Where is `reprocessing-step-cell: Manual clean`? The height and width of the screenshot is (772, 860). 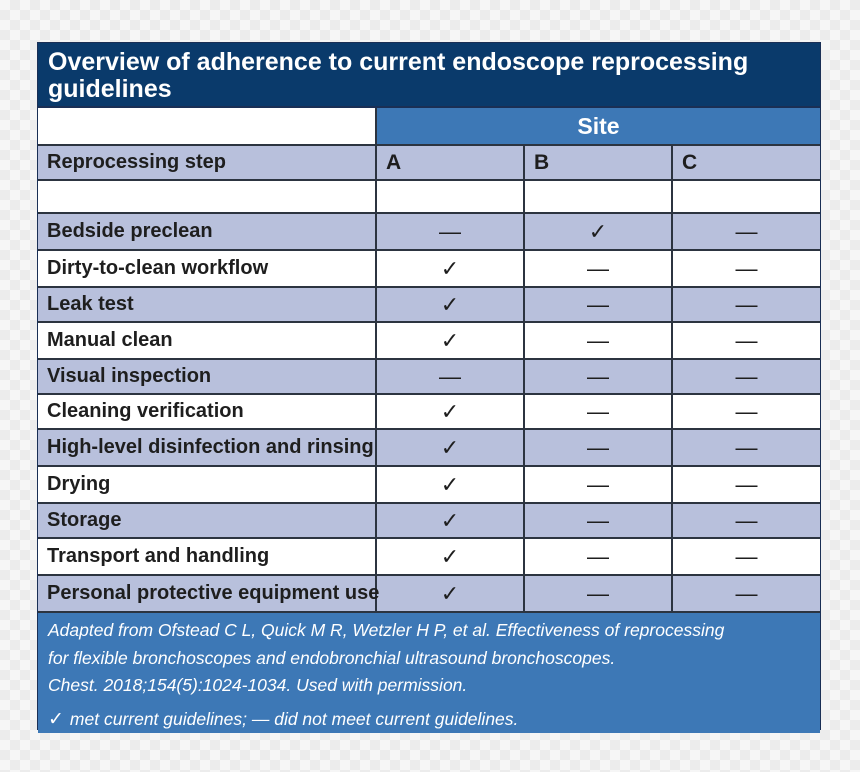
reprocessing-step-cell: Manual clean is located at coordinates (207, 340).